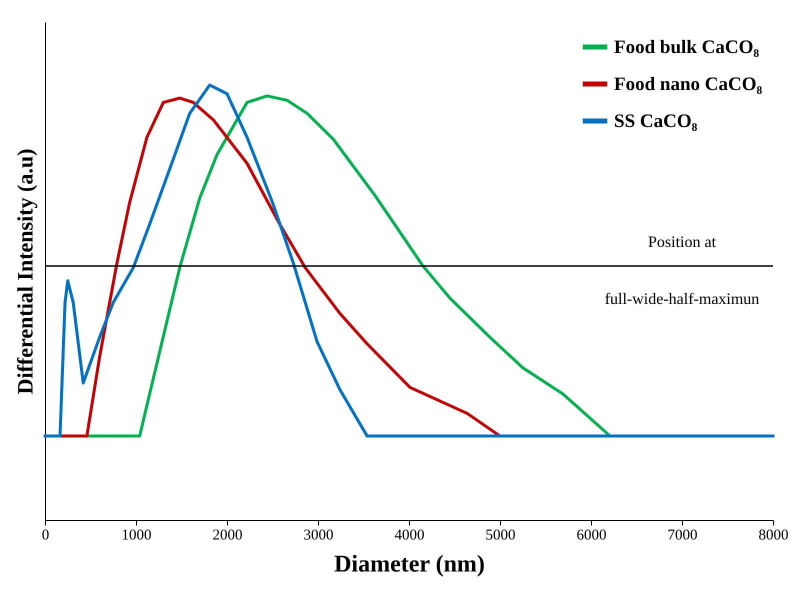 The height and width of the screenshot is (605, 795). I want to click on y-axis-title: Differential Intensity (a.u), so click(25, 271).